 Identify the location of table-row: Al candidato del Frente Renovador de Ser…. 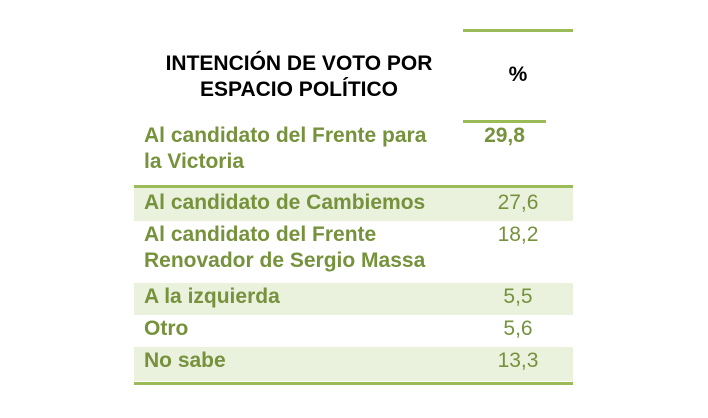
(353, 252).